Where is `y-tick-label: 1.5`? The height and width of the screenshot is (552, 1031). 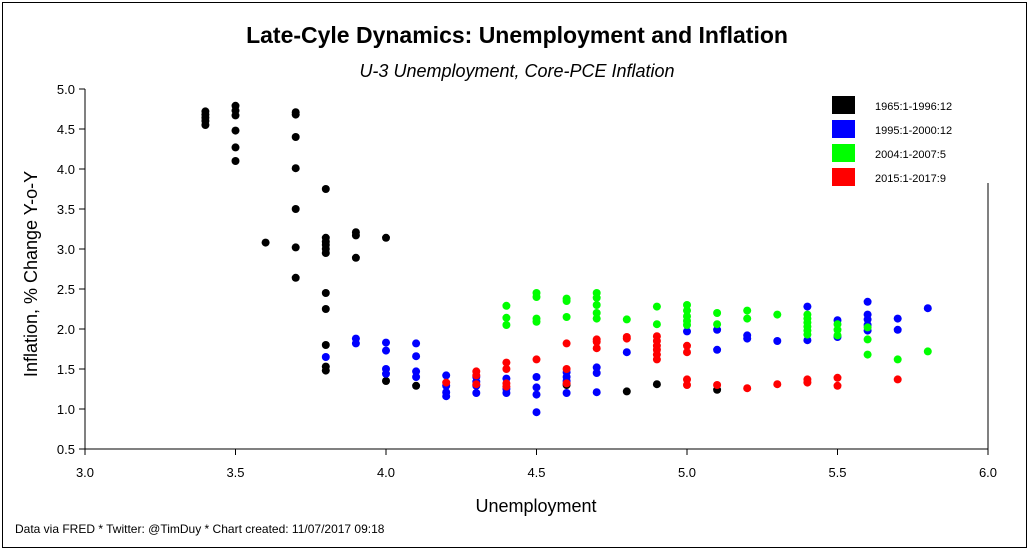
y-tick-label: 1.5 is located at coordinates (66, 369).